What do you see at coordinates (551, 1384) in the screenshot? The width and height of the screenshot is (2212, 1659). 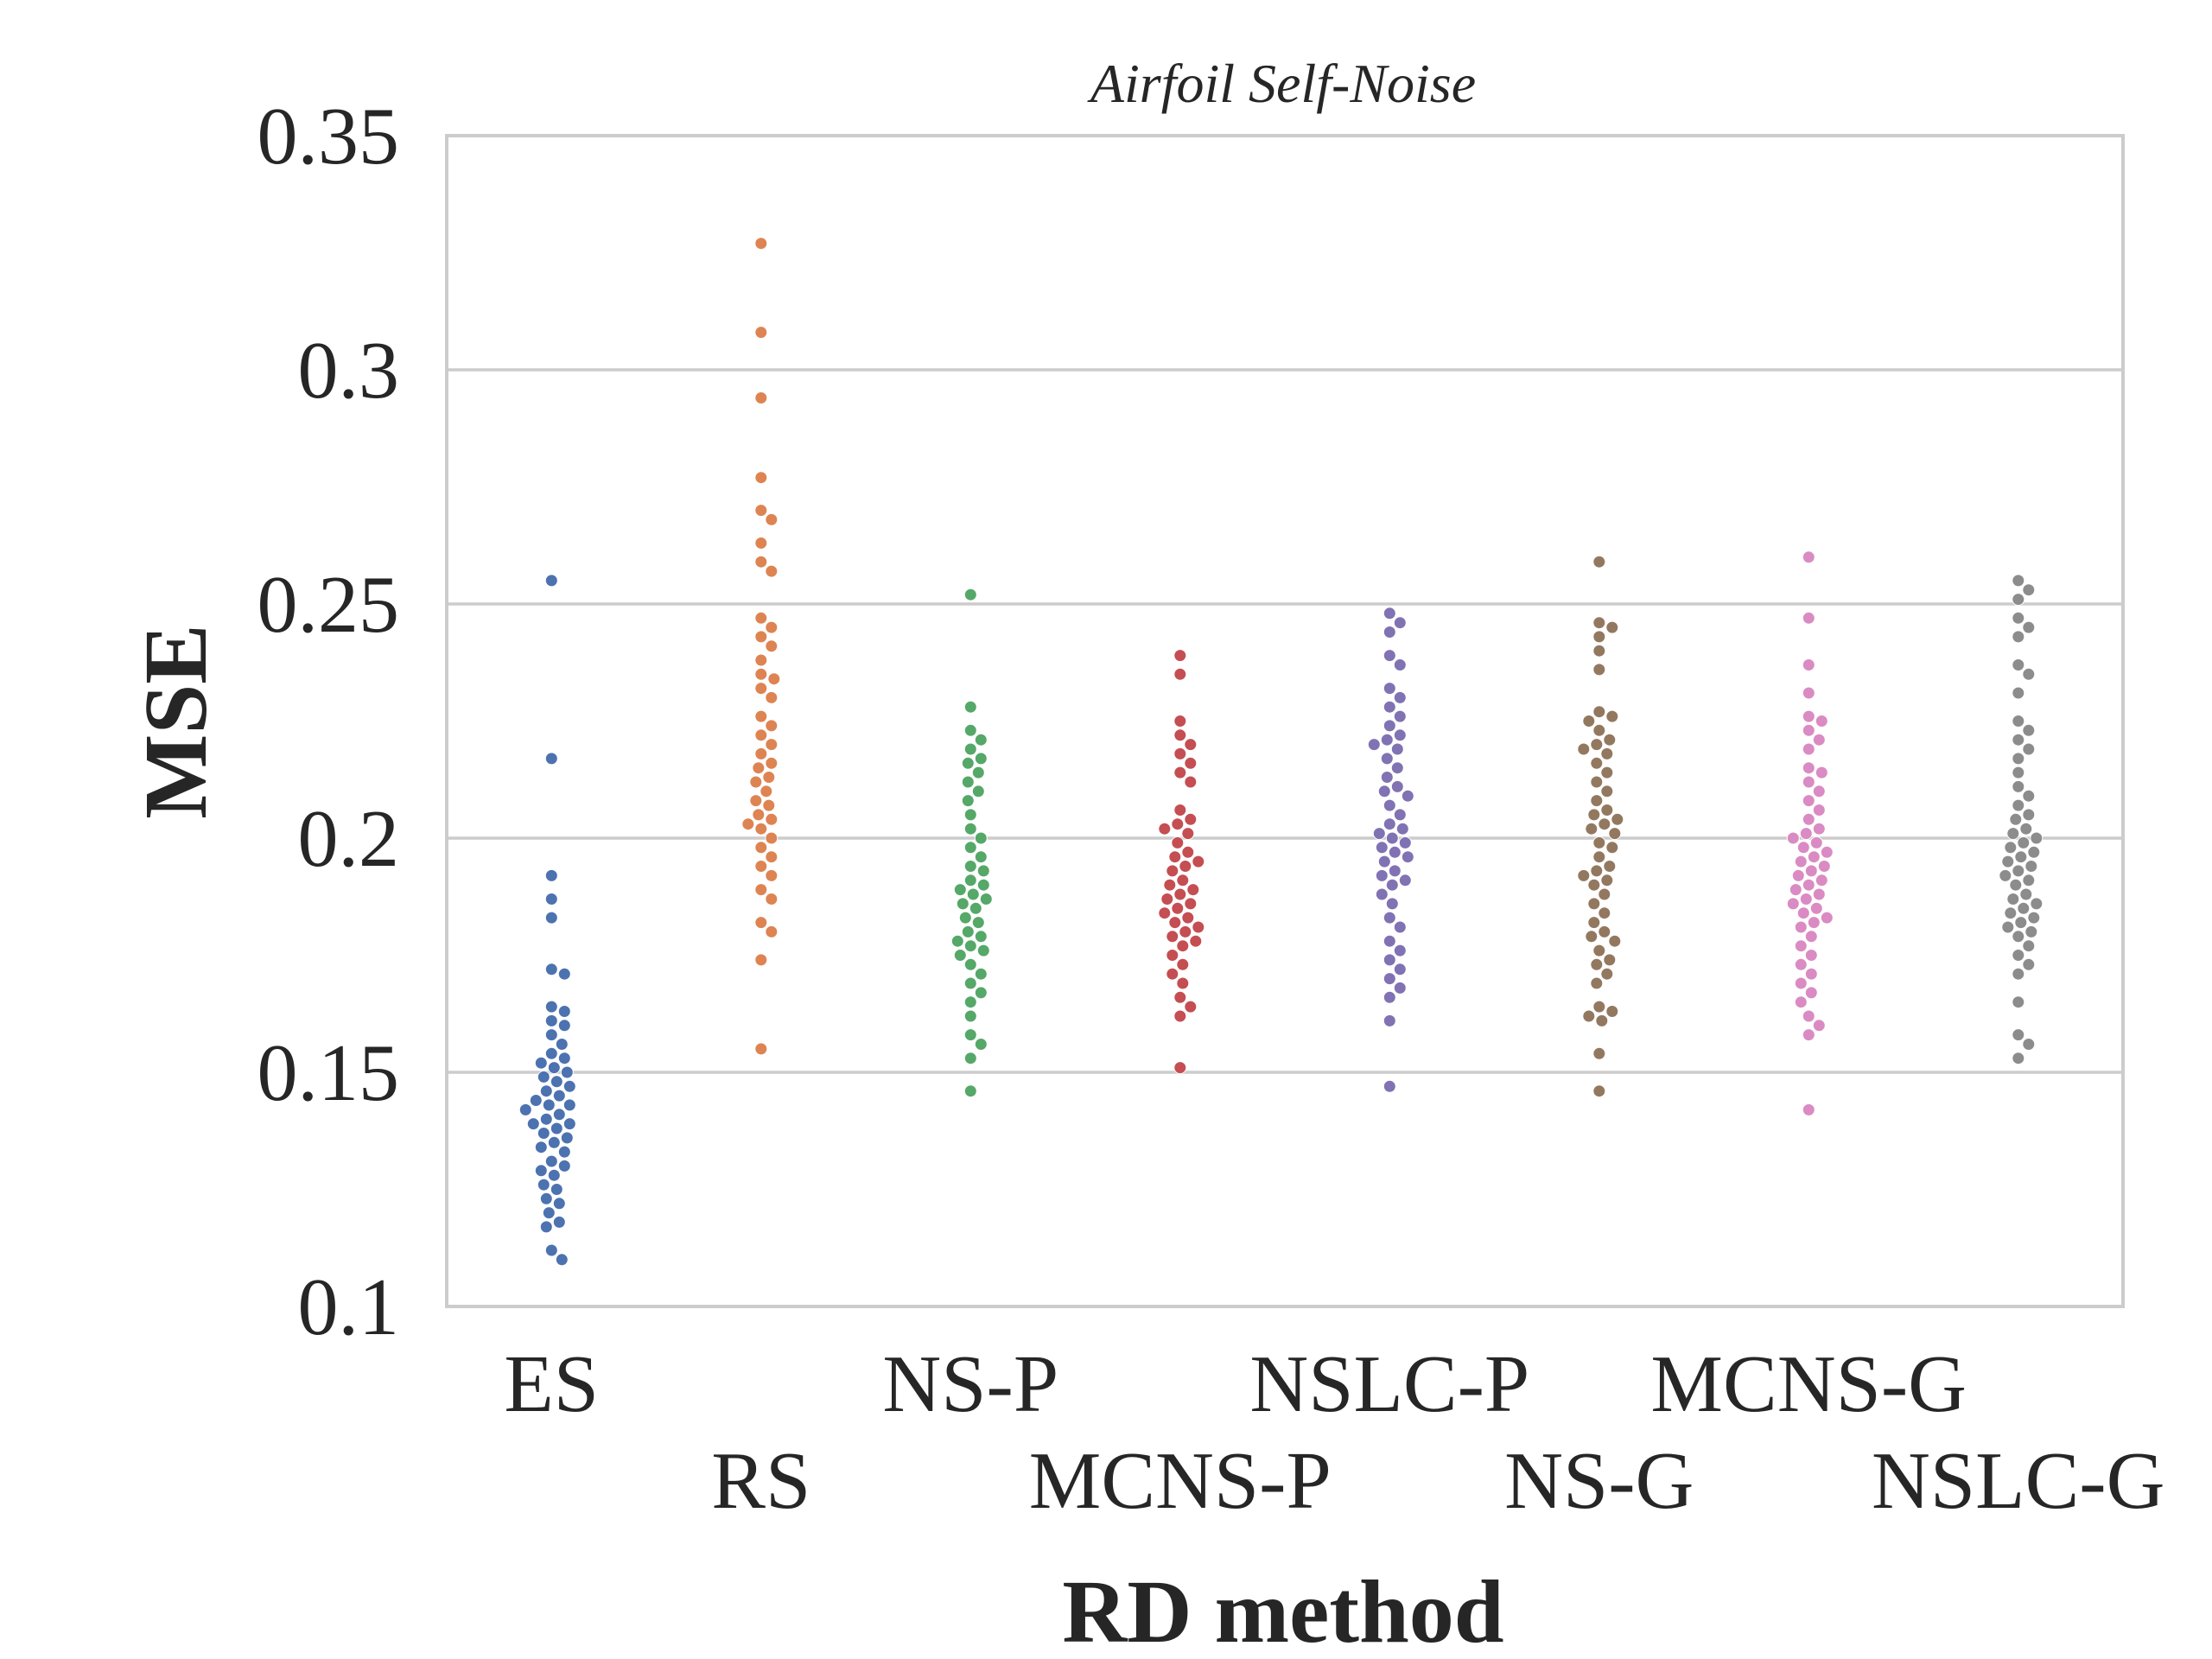 I see `x-tick-label: ES` at bounding box center [551, 1384].